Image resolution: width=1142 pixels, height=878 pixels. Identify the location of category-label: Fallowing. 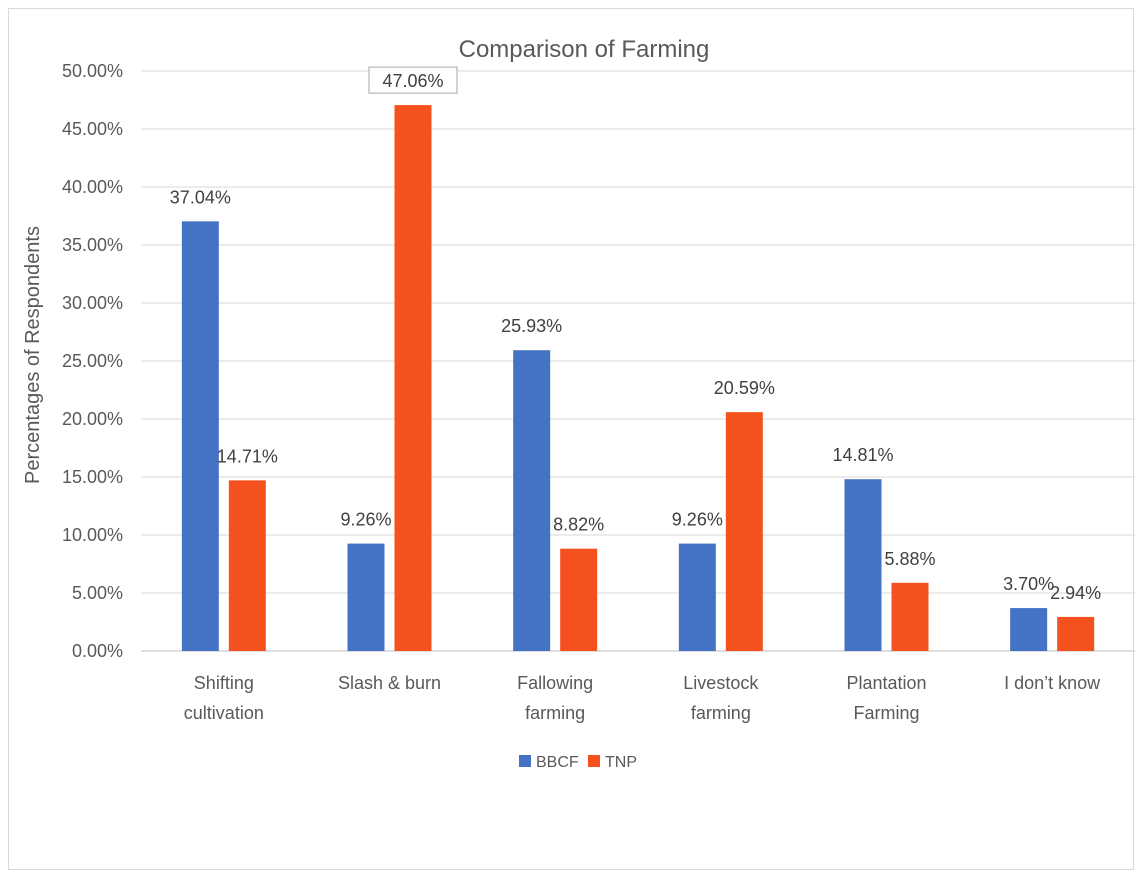
(555, 683).